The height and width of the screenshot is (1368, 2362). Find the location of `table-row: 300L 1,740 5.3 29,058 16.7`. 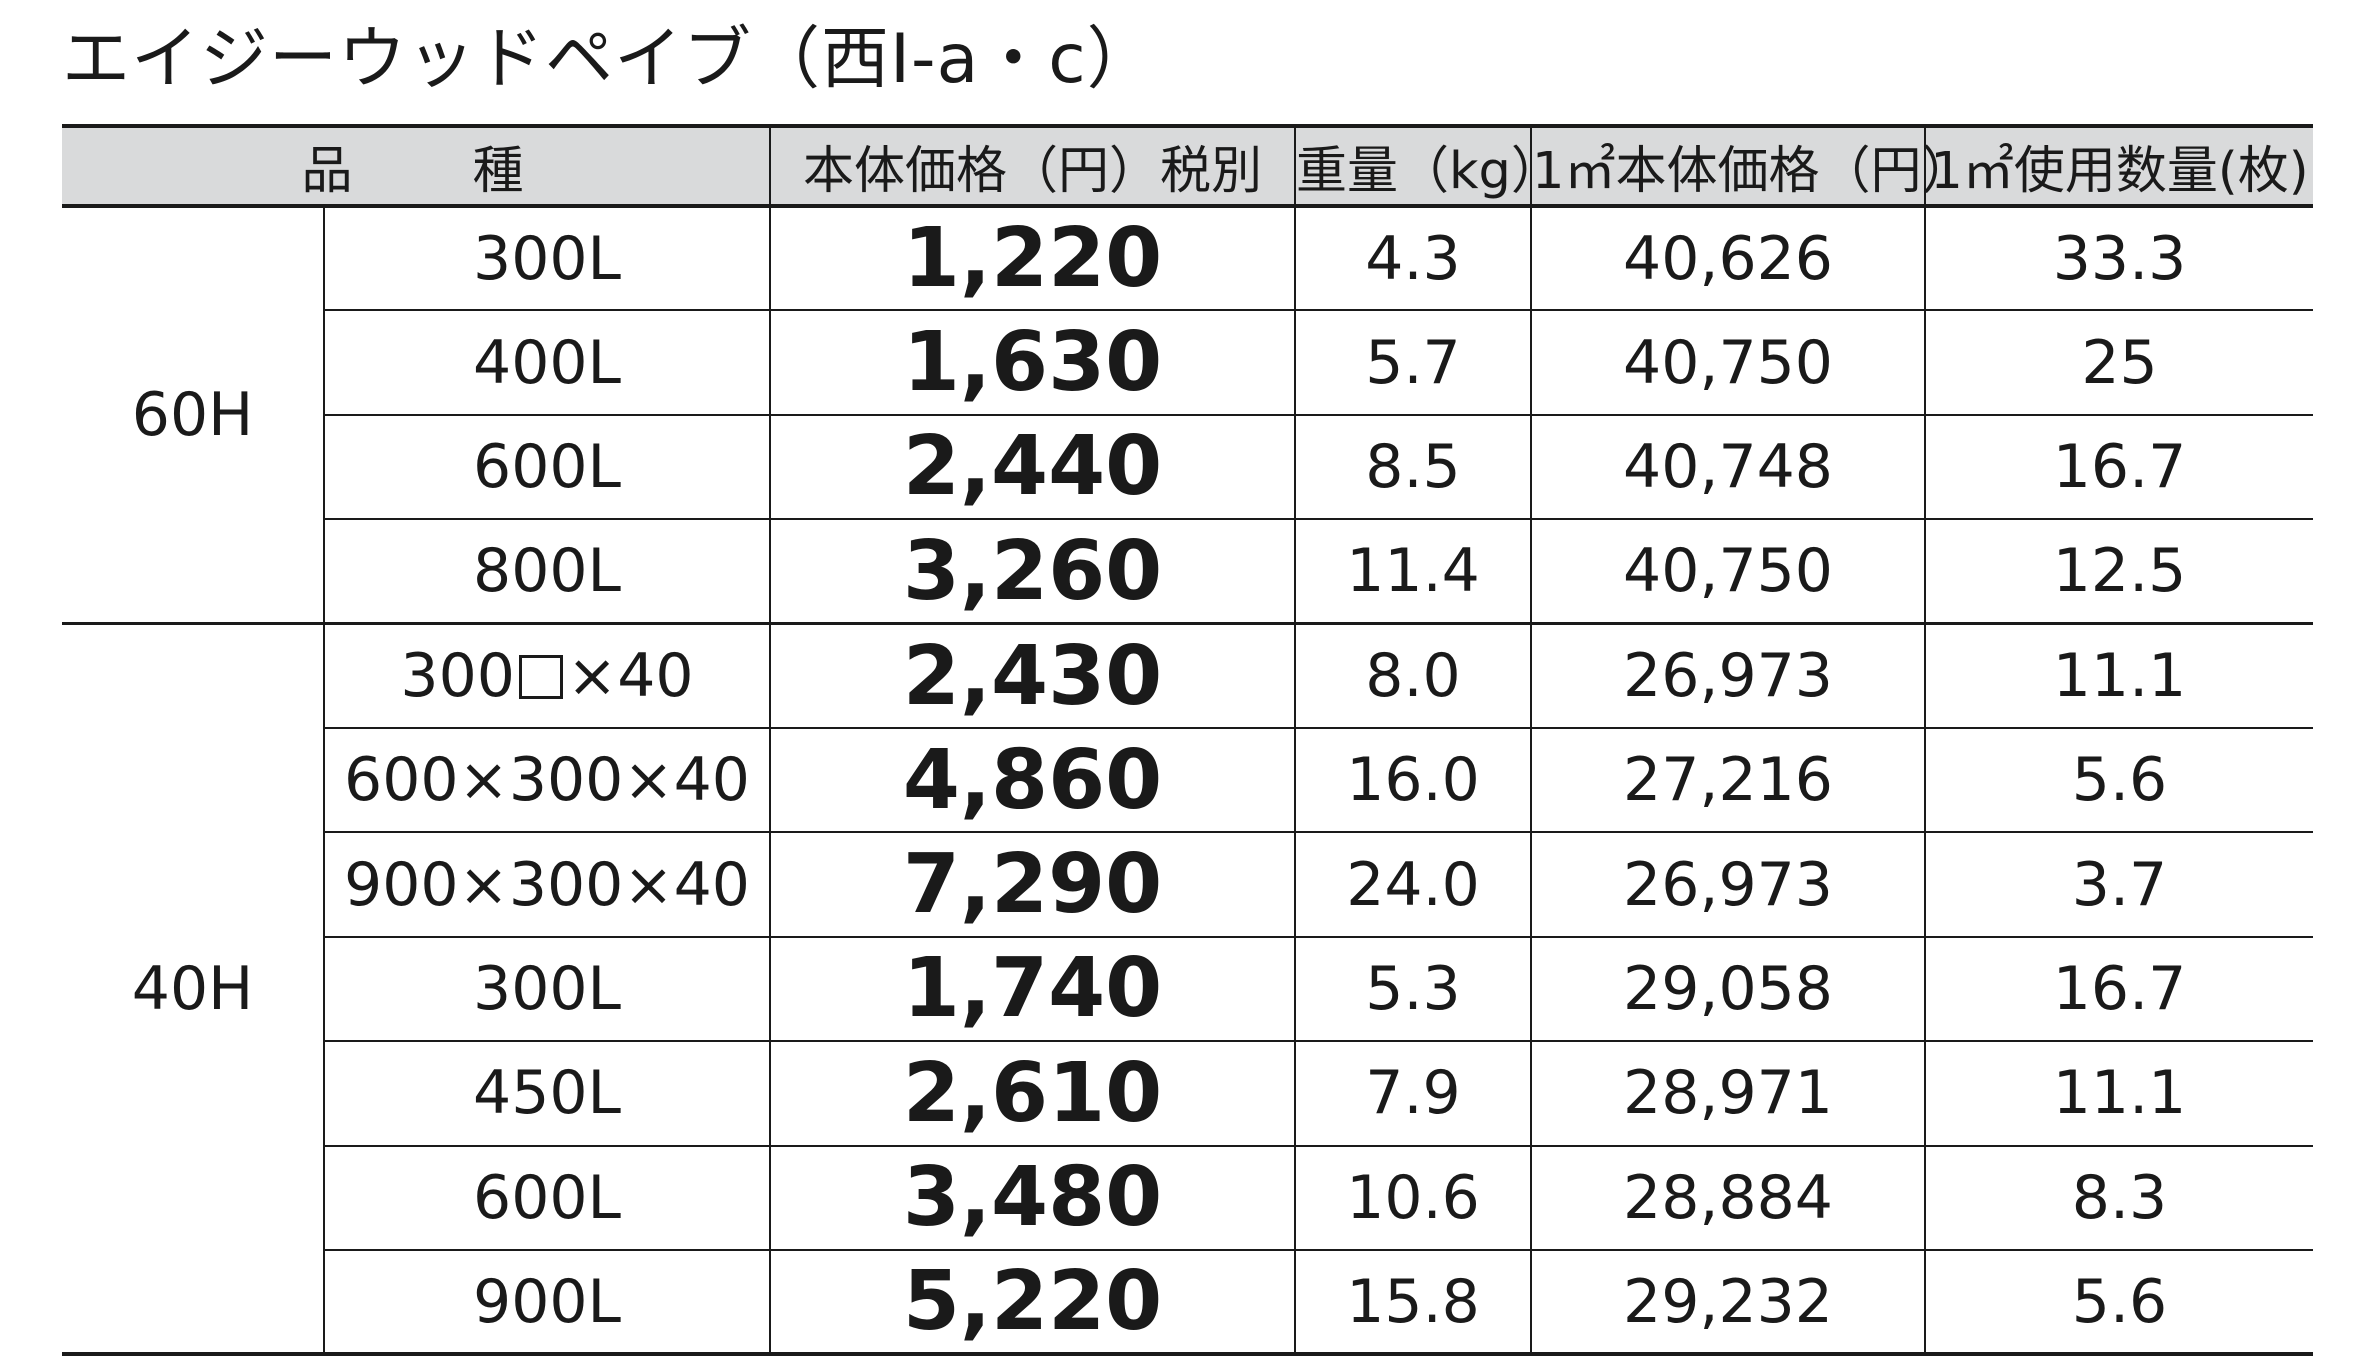

table-row: 300L 1,740 5.3 29,058 16.7 is located at coordinates (1188, 989).